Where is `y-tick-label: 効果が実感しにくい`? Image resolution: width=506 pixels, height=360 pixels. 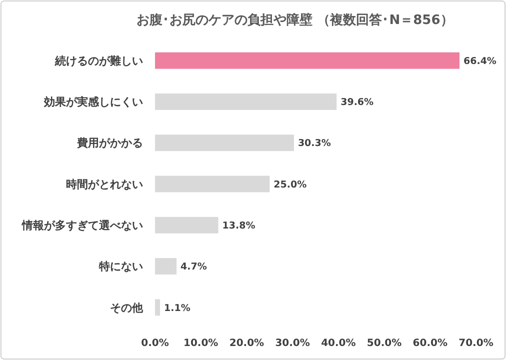
y-tick-label: 効果が実感しにくい is located at coordinates (93, 102).